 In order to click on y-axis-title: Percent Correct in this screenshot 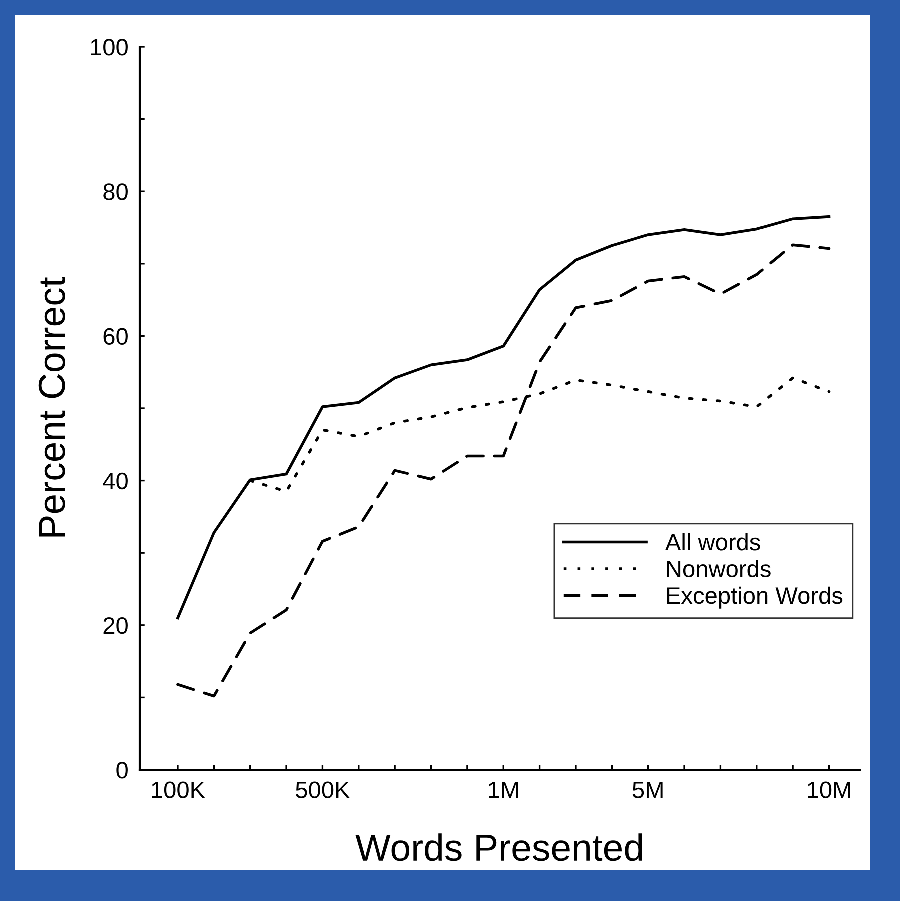, I will do `click(52, 407)`.